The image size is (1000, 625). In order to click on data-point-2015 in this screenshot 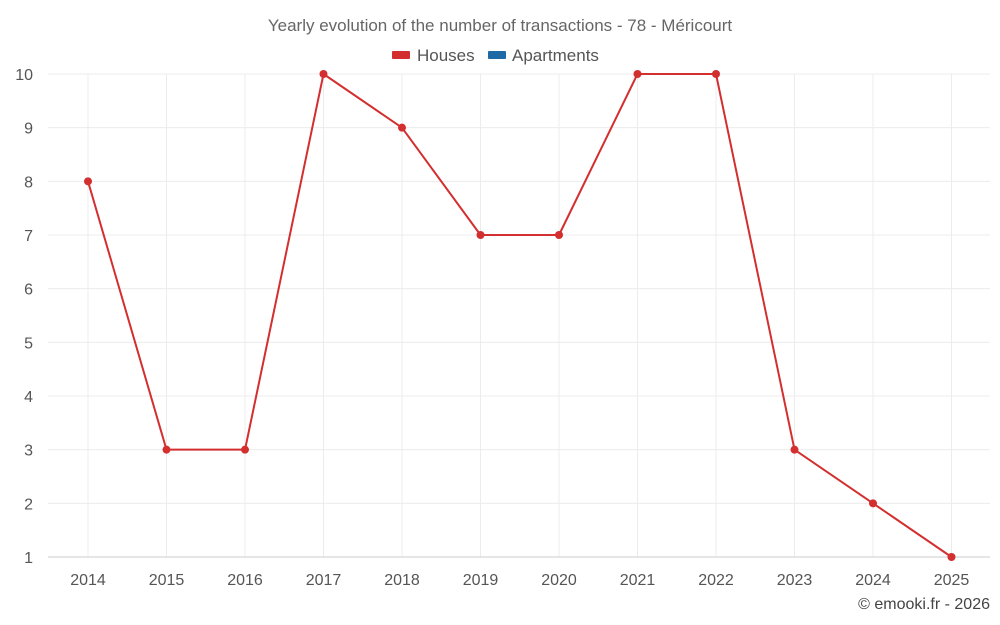, I will do `click(166, 449)`.